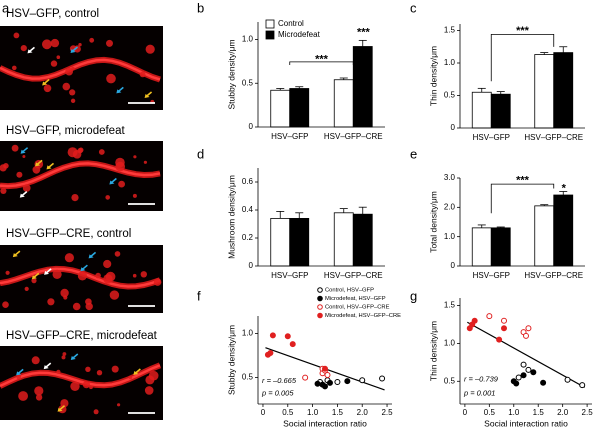 This screenshot has width=600, height=431. What do you see at coordinates (68, 234) in the screenshot?
I see `image-label: HSV–GFP–CRE, control` at bounding box center [68, 234].